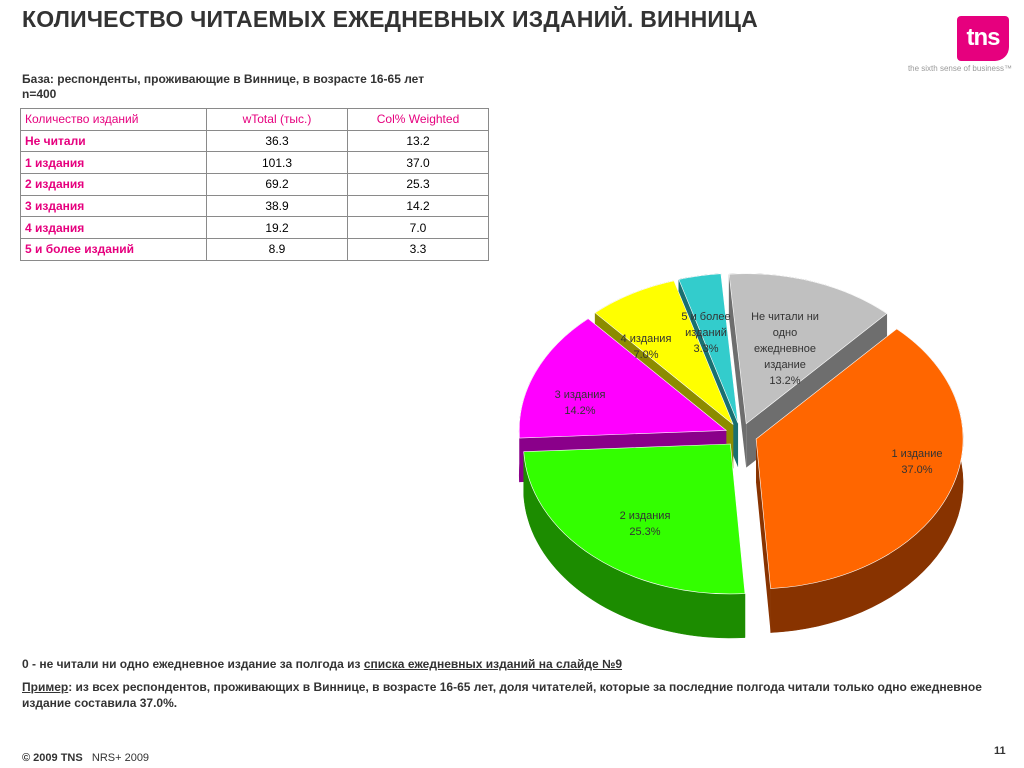 This screenshot has height=768, width=1024. I want to click on row-wtotal: 69.2, so click(277, 184).